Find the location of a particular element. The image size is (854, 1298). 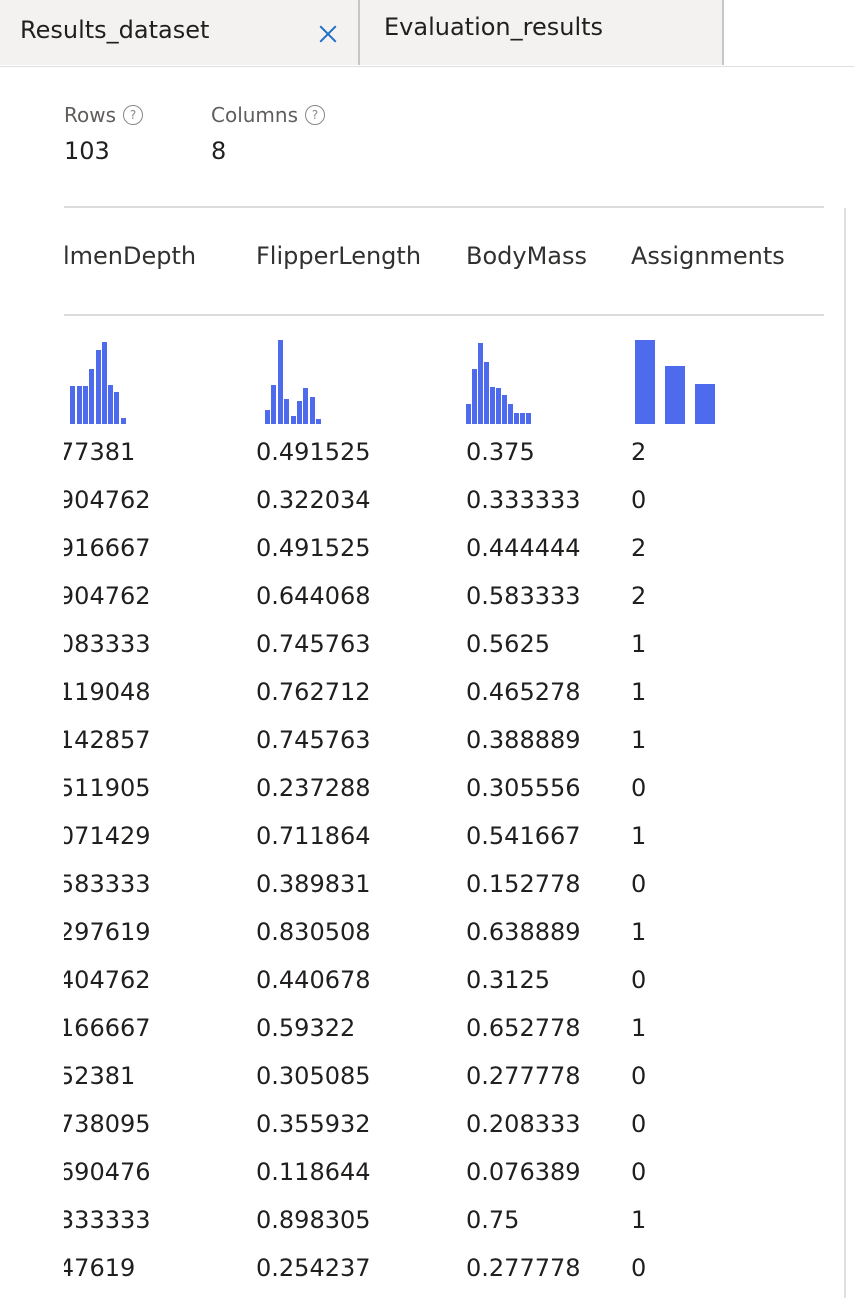

table-cell: 0.166667 is located at coordinates (107, 1028).